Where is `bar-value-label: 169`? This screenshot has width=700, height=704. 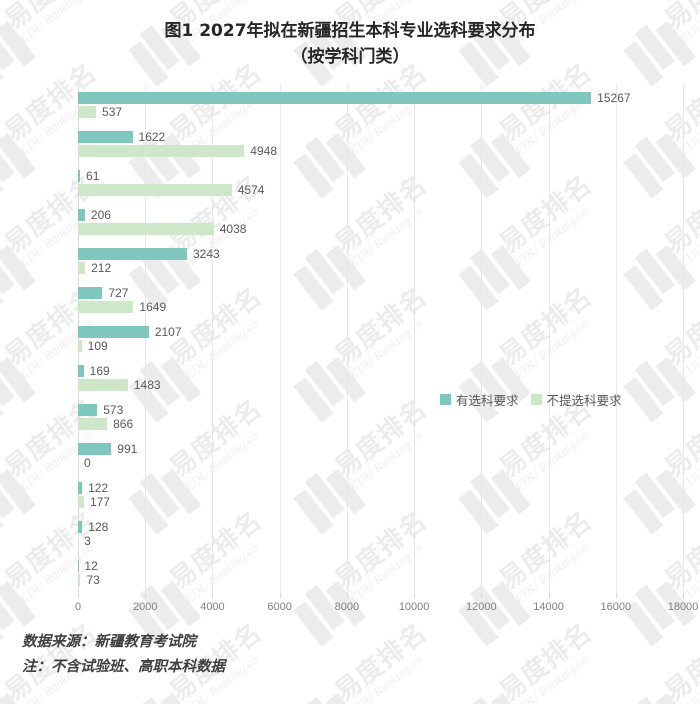 bar-value-label: 169 is located at coordinates (99, 371).